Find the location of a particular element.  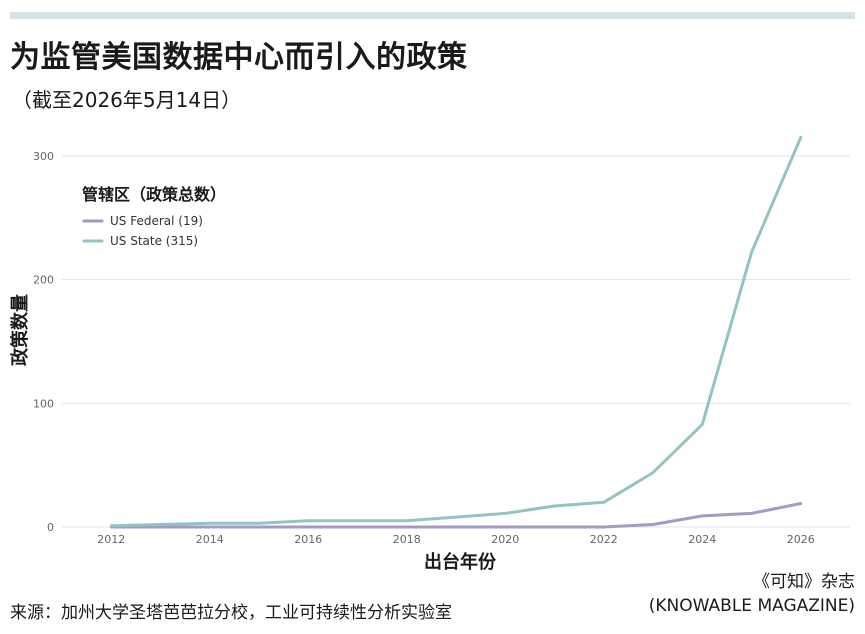

x-tick-label: 2018 is located at coordinates (407, 539).